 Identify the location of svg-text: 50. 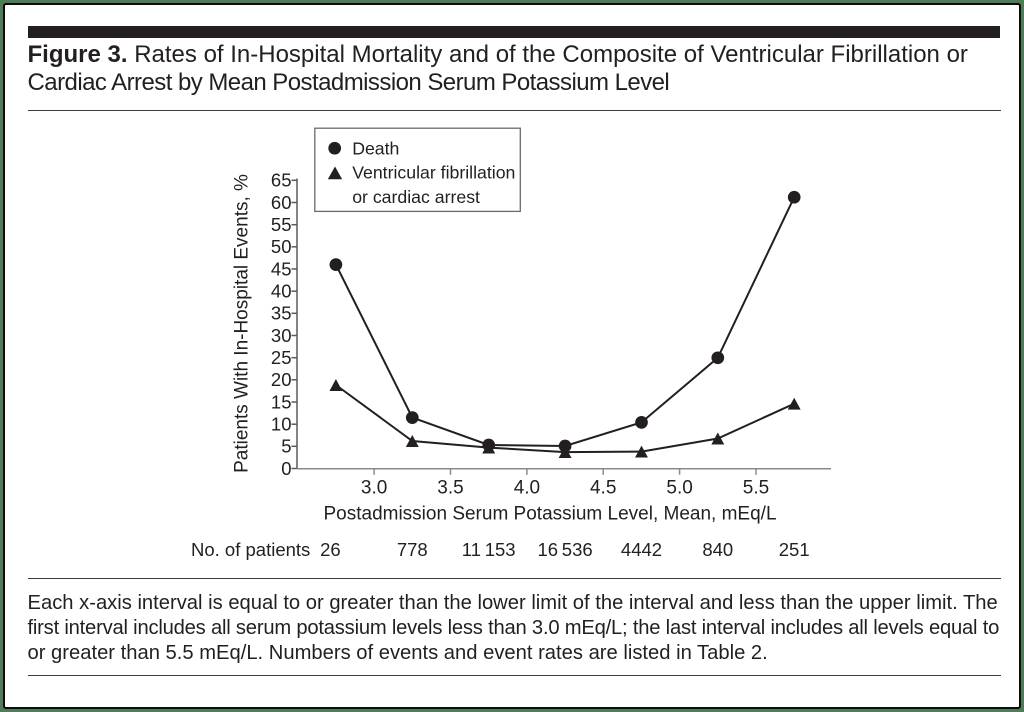
(281, 246).